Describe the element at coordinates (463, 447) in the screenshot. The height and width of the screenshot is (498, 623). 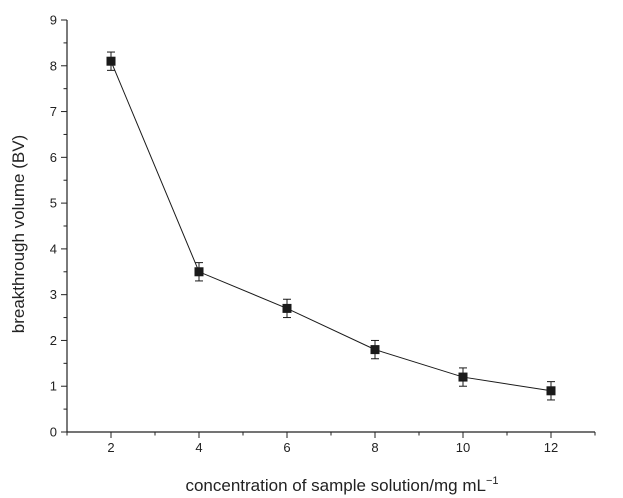
I see `x-tick-label: 10` at that location.